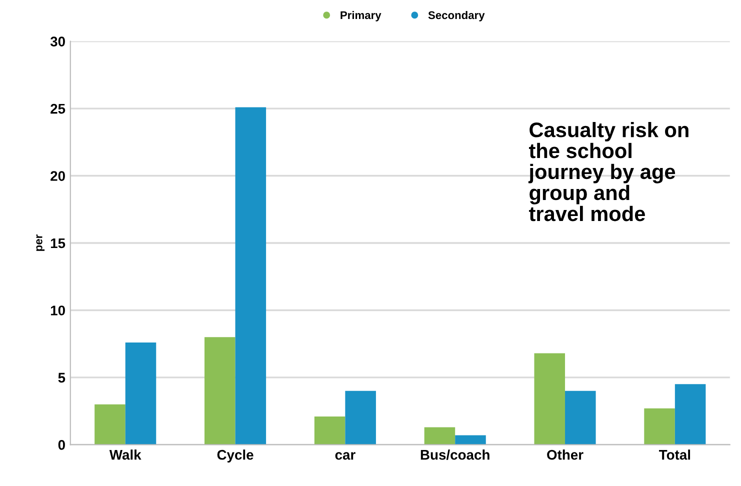 The height and width of the screenshot is (486, 741). Describe the element at coordinates (361, 16) in the screenshot. I see `legend-label: Primary` at that location.